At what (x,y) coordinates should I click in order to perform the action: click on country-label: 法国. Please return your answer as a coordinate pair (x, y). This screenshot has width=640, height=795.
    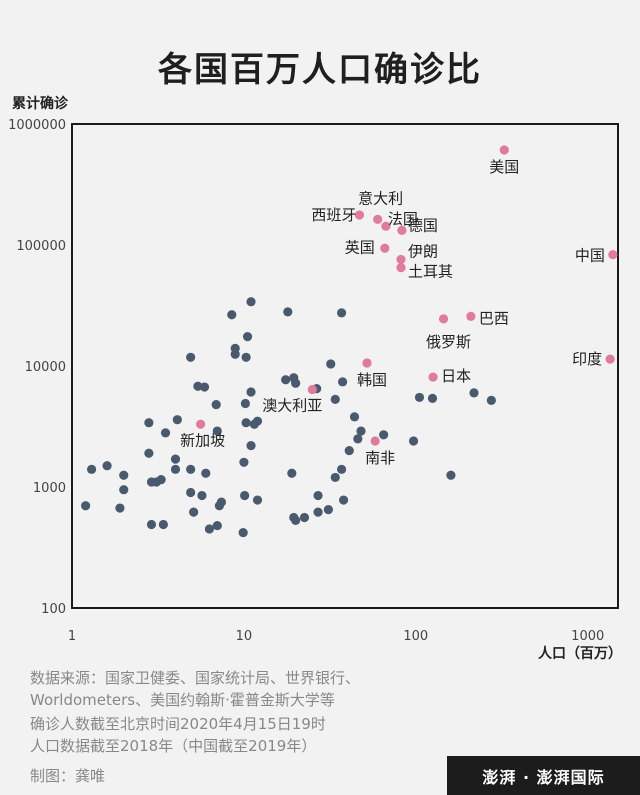
    Looking at the image, I should click on (403, 219).